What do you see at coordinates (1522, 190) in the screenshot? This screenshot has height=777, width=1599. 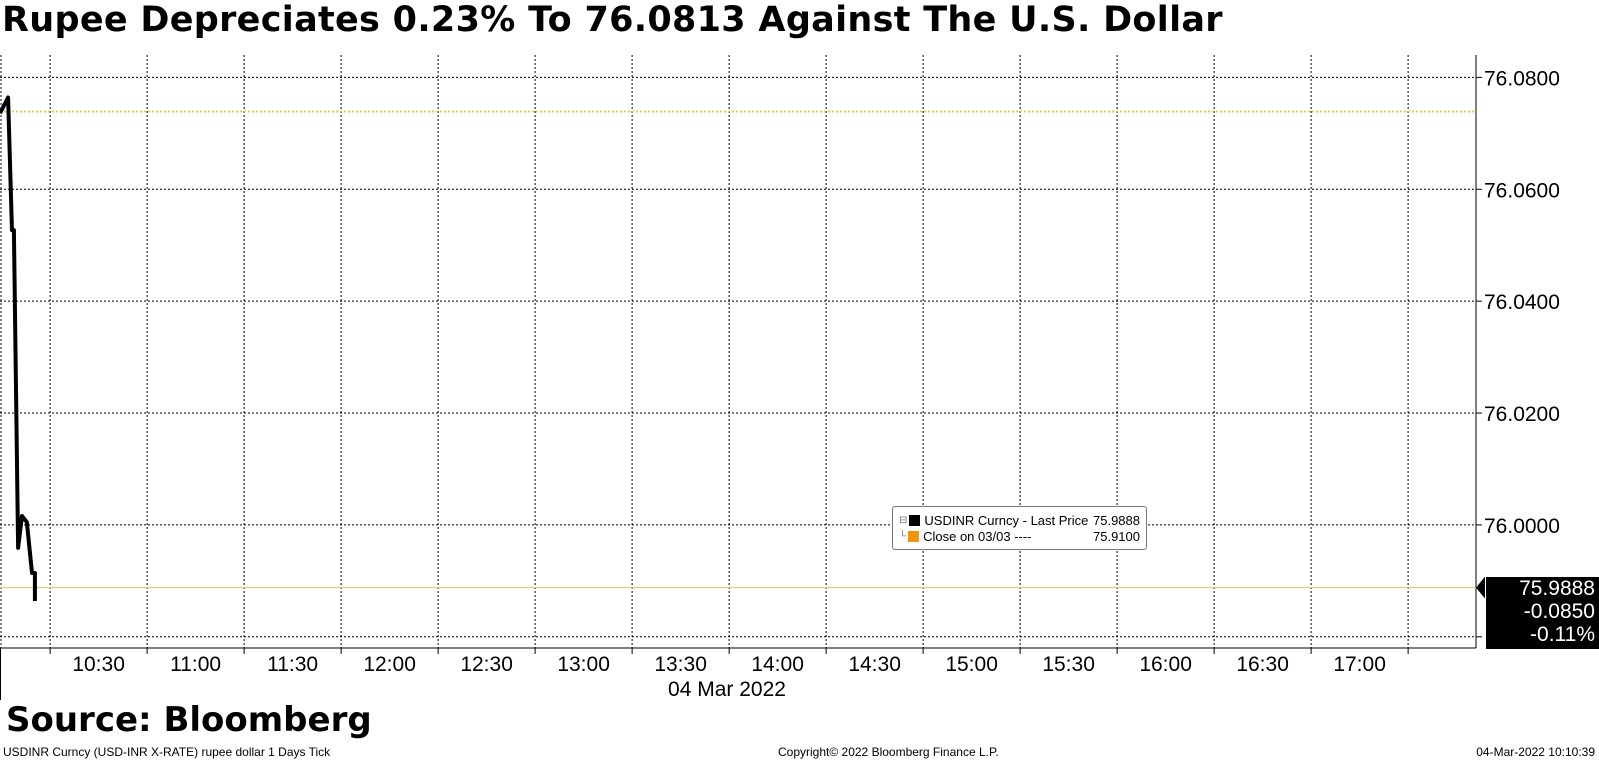 I see `y-tick-label: 76.0600` at bounding box center [1522, 190].